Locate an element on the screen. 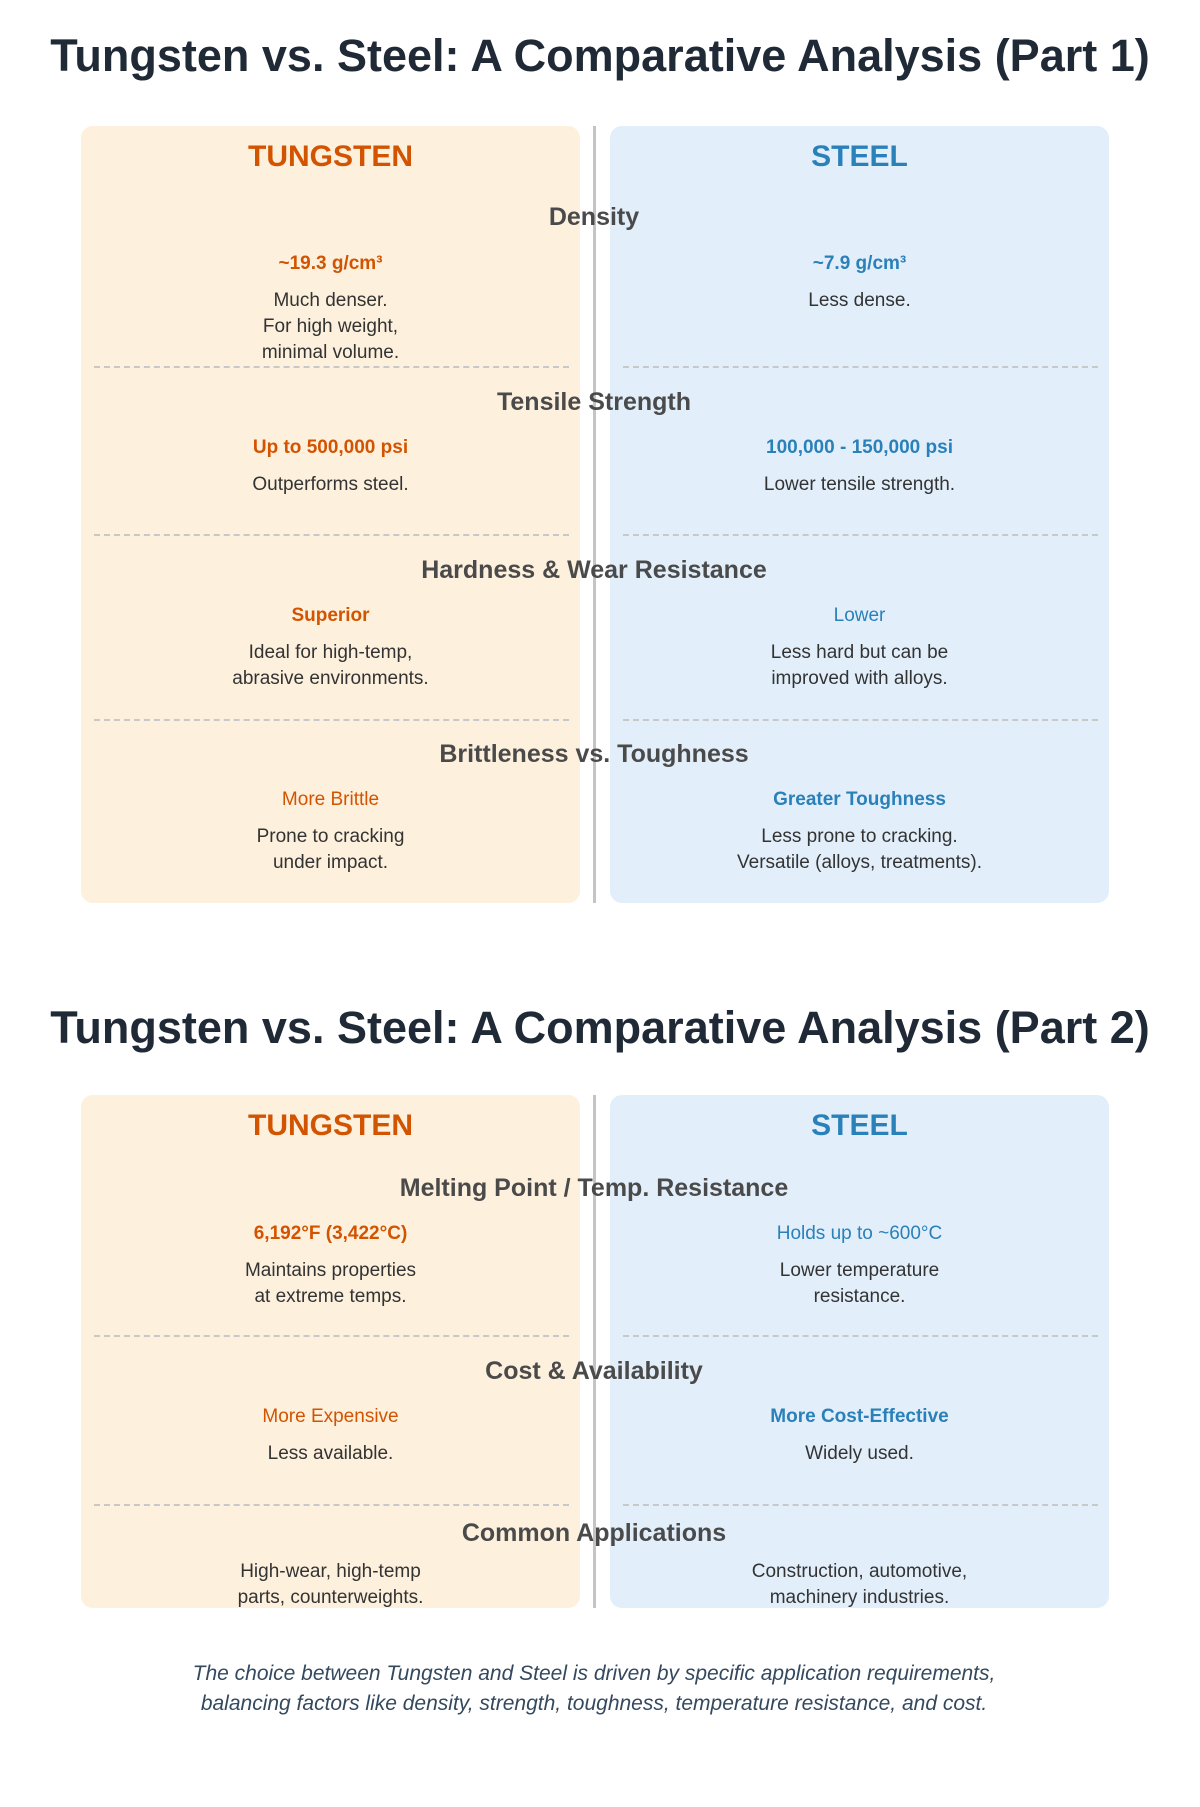 The height and width of the screenshot is (1807, 1200). steel-tensile-desc: Lower tensile strength. is located at coordinates (859, 484).